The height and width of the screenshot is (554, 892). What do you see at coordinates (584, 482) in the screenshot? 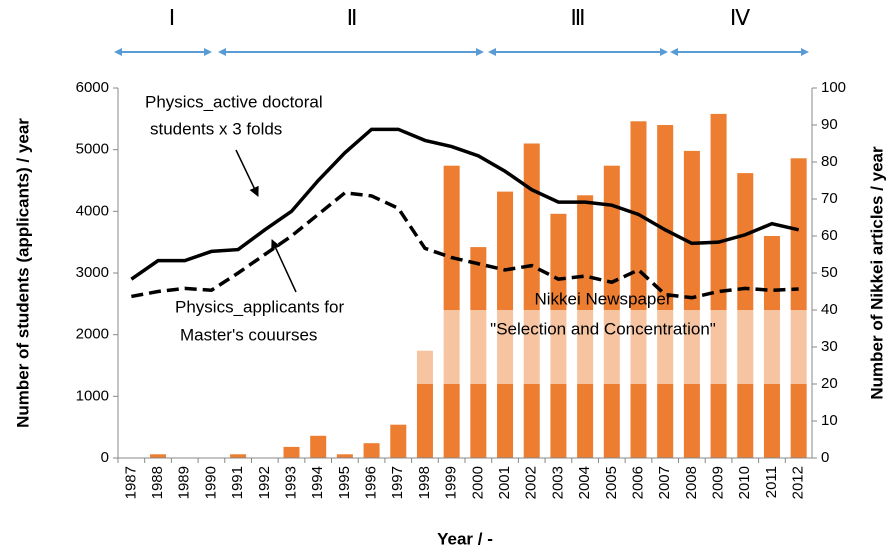
I see `x-tick-label: 2004` at bounding box center [584, 482].